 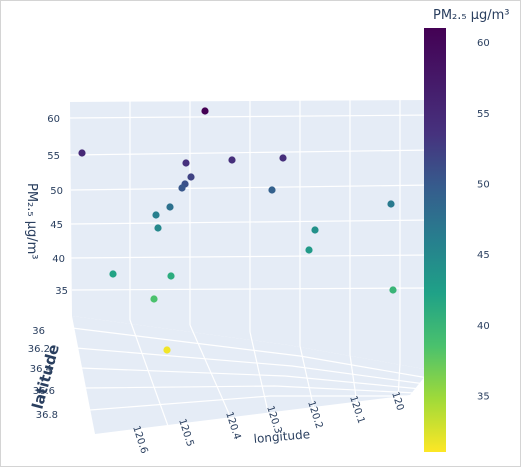 What do you see at coordinates (56, 191) in the screenshot?
I see `z-tick-label: 50` at bounding box center [56, 191].